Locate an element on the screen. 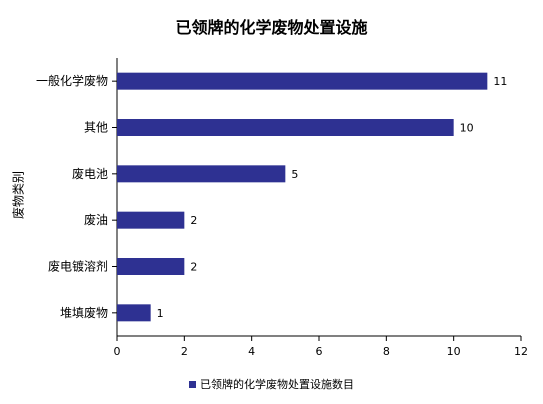  legend: 已领牌的化学废物处置设施数目 is located at coordinates (271, 384).